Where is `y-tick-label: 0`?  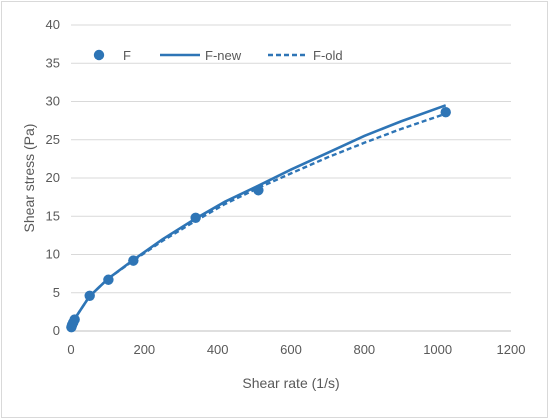
y-tick-label: 0 is located at coordinates (56, 330).